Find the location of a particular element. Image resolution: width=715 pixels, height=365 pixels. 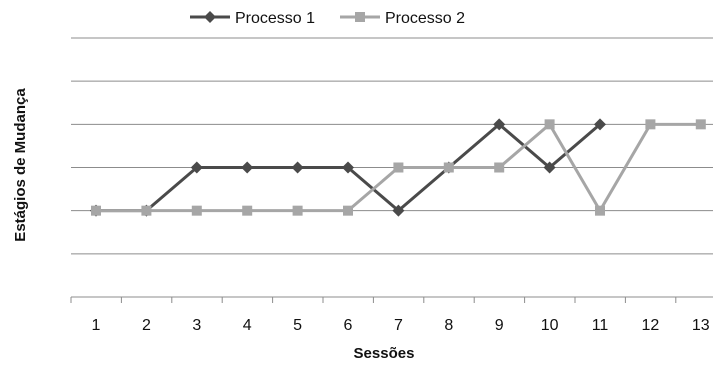

x-axis-title: Sessões is located at coordinates (384, 353).